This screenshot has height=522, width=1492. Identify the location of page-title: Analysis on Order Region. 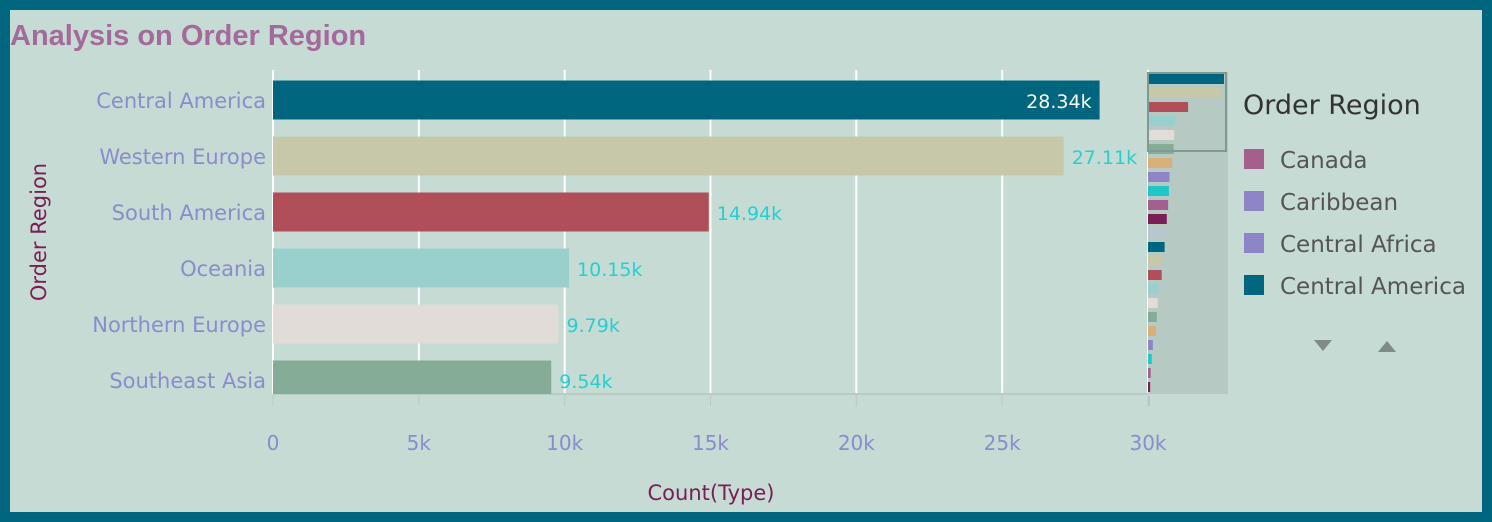
(188, 36).